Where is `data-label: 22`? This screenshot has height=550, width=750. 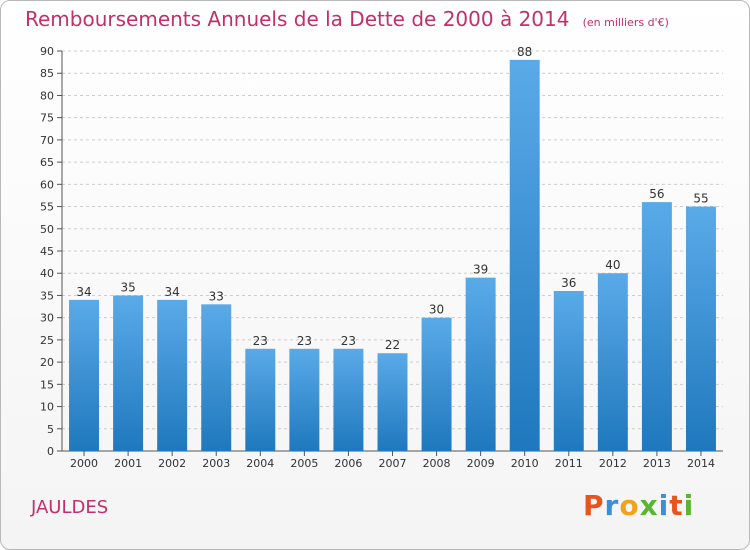 data-label: 22 is located at coordinates (392, 345).